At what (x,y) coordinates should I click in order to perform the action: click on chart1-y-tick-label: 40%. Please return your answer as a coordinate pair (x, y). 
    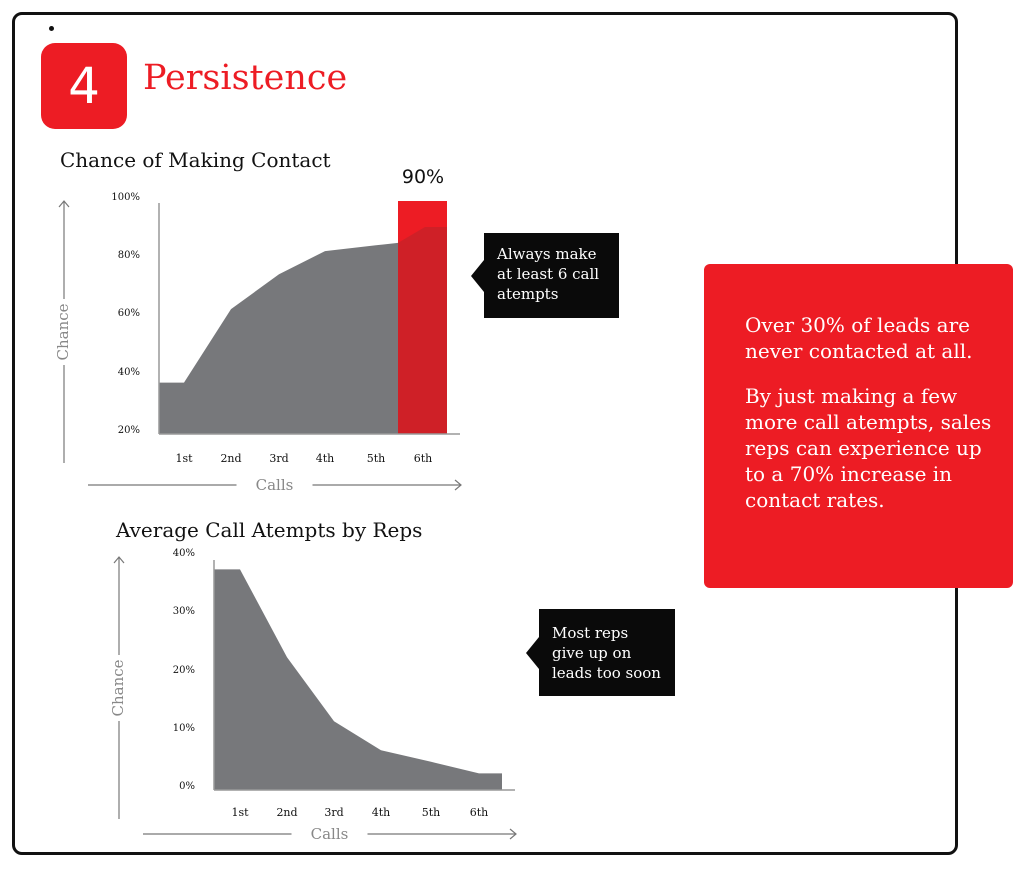
    Looking at the image, I should click on (129, 372).